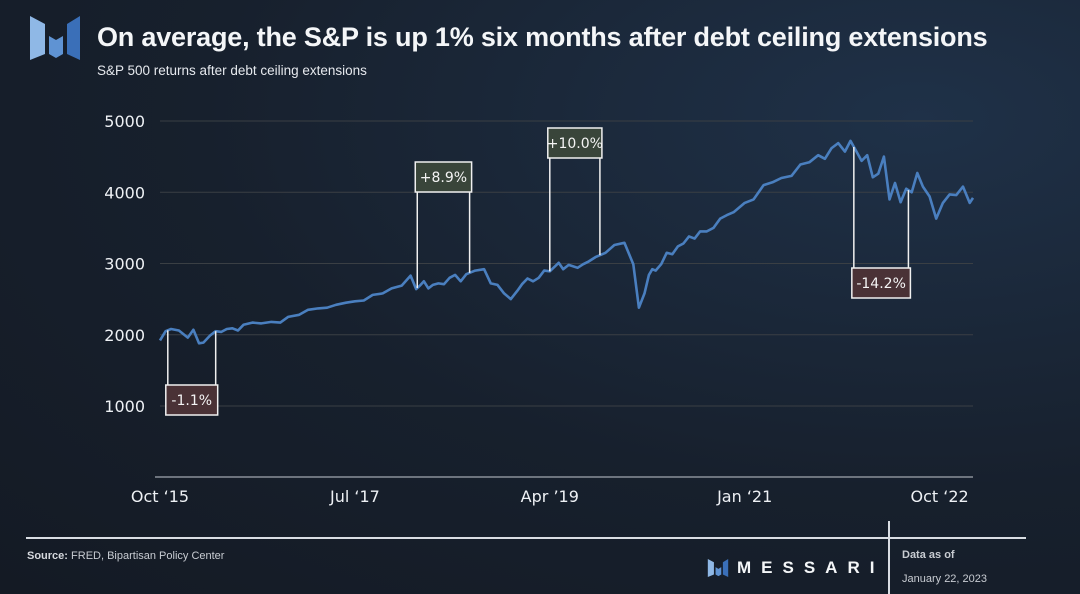 Image resolution: width=1080 pixels, height=594 pixels. What do you see at coordinates (73, 38) in the screenshot?
I see `logo-bar-right` at bounding box center [73, 38].